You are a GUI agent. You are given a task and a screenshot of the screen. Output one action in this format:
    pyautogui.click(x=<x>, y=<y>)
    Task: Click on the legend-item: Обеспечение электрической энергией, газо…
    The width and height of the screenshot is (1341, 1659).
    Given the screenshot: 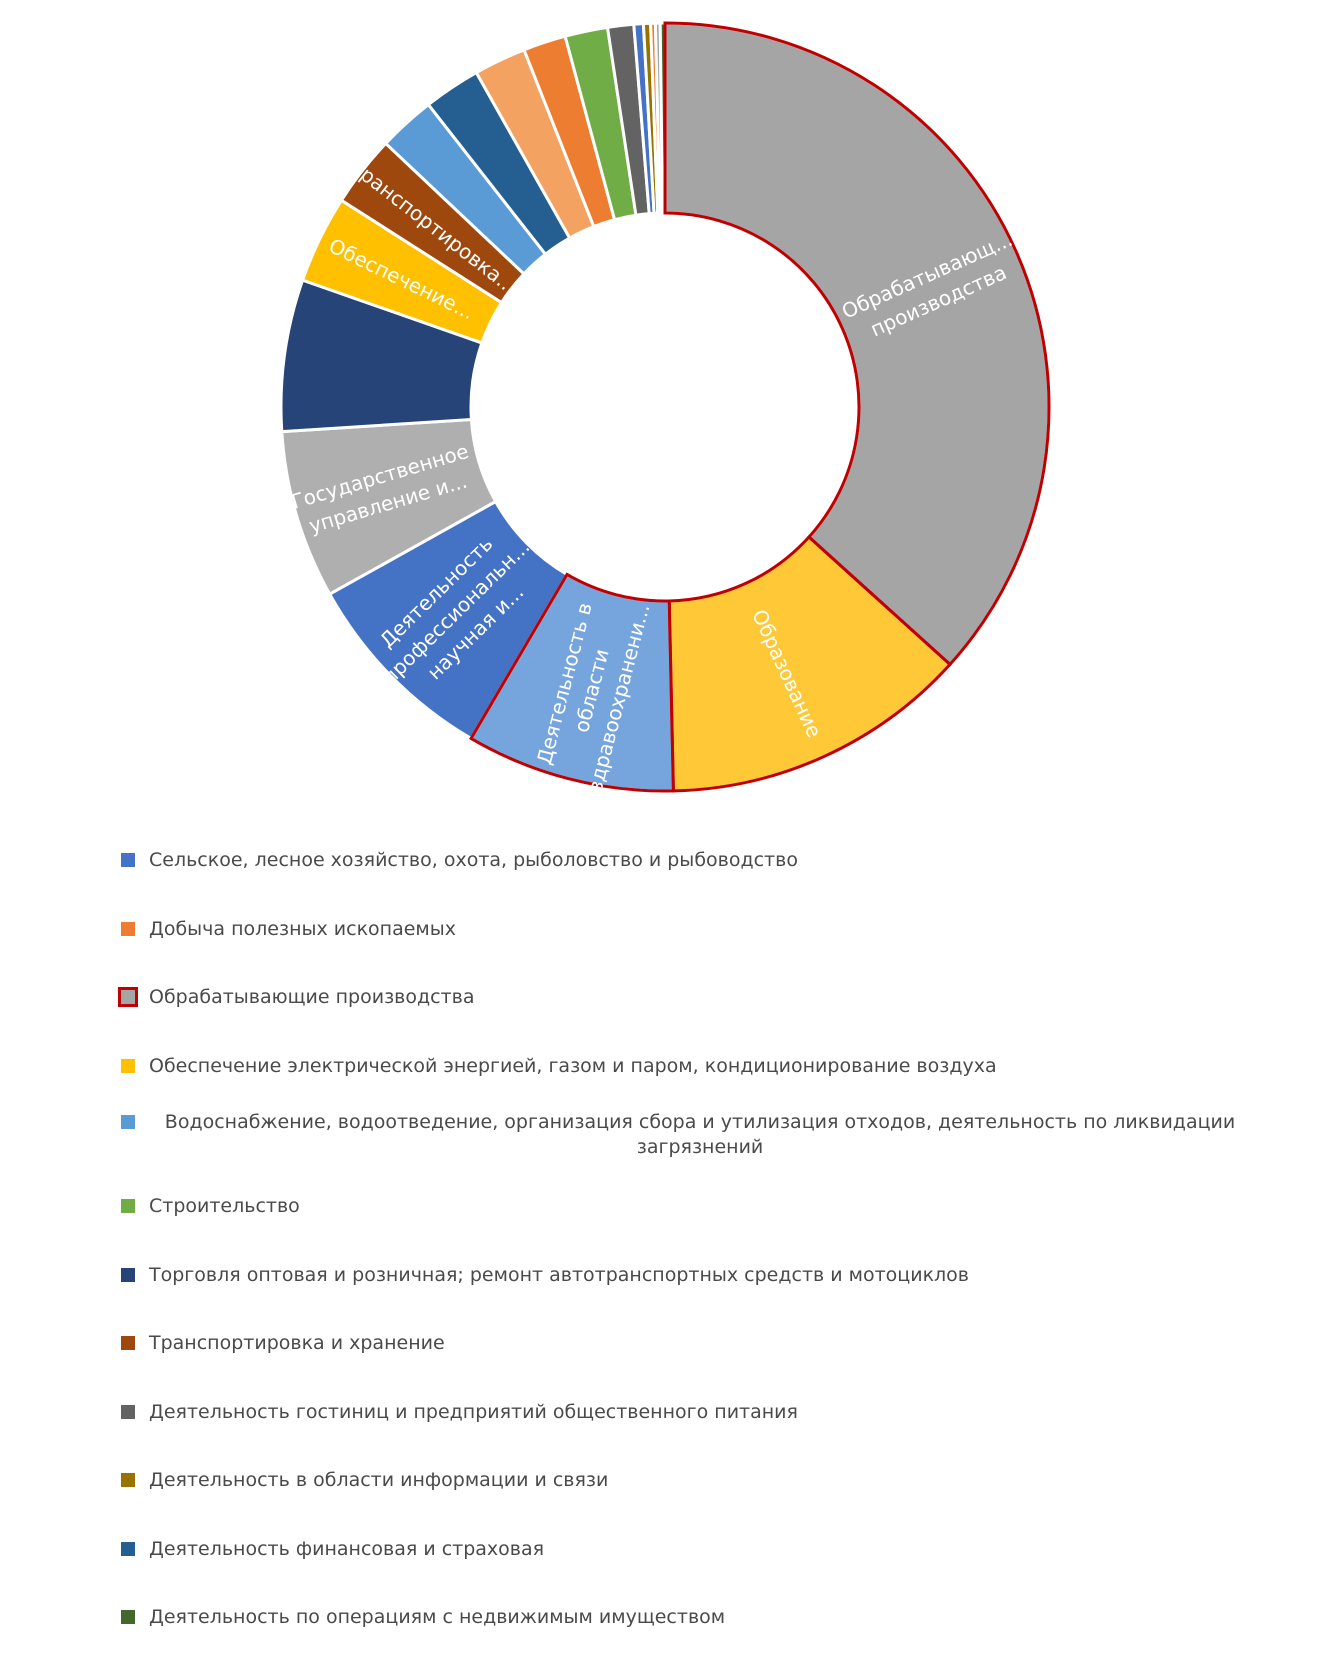 What is the action you would take?
    pyautogui.click(x=686, y=1066)
    